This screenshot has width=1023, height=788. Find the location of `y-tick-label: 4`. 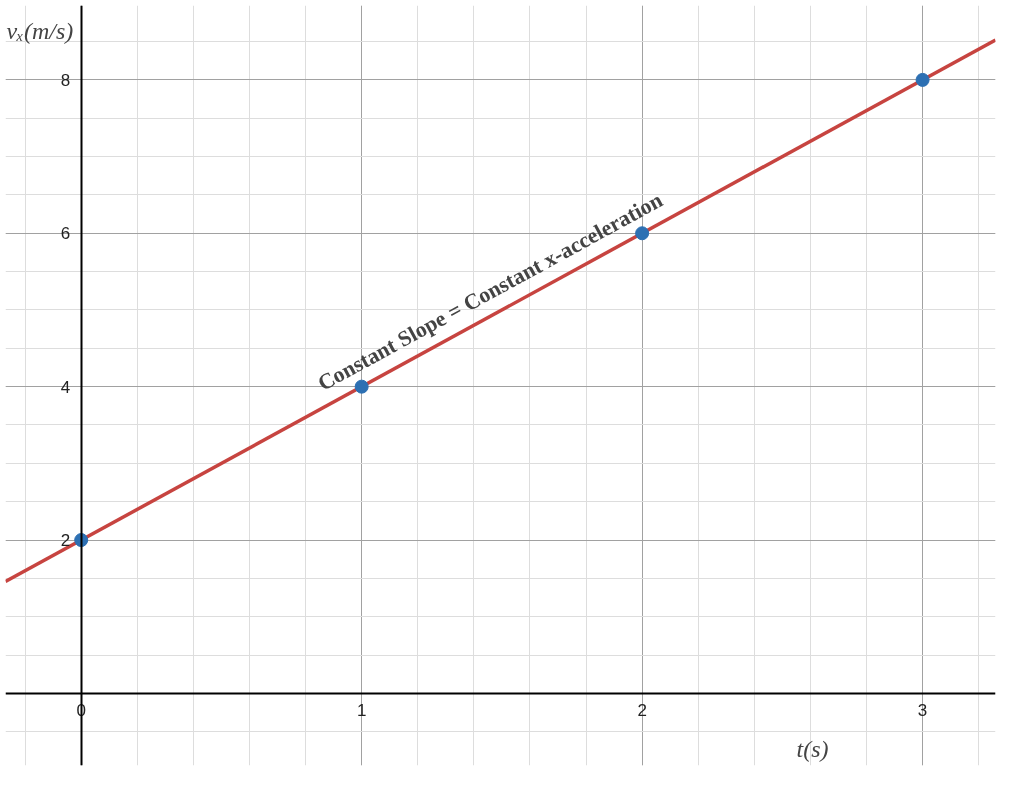

y-tick-label: 4 is located at coordinates (65, 387).